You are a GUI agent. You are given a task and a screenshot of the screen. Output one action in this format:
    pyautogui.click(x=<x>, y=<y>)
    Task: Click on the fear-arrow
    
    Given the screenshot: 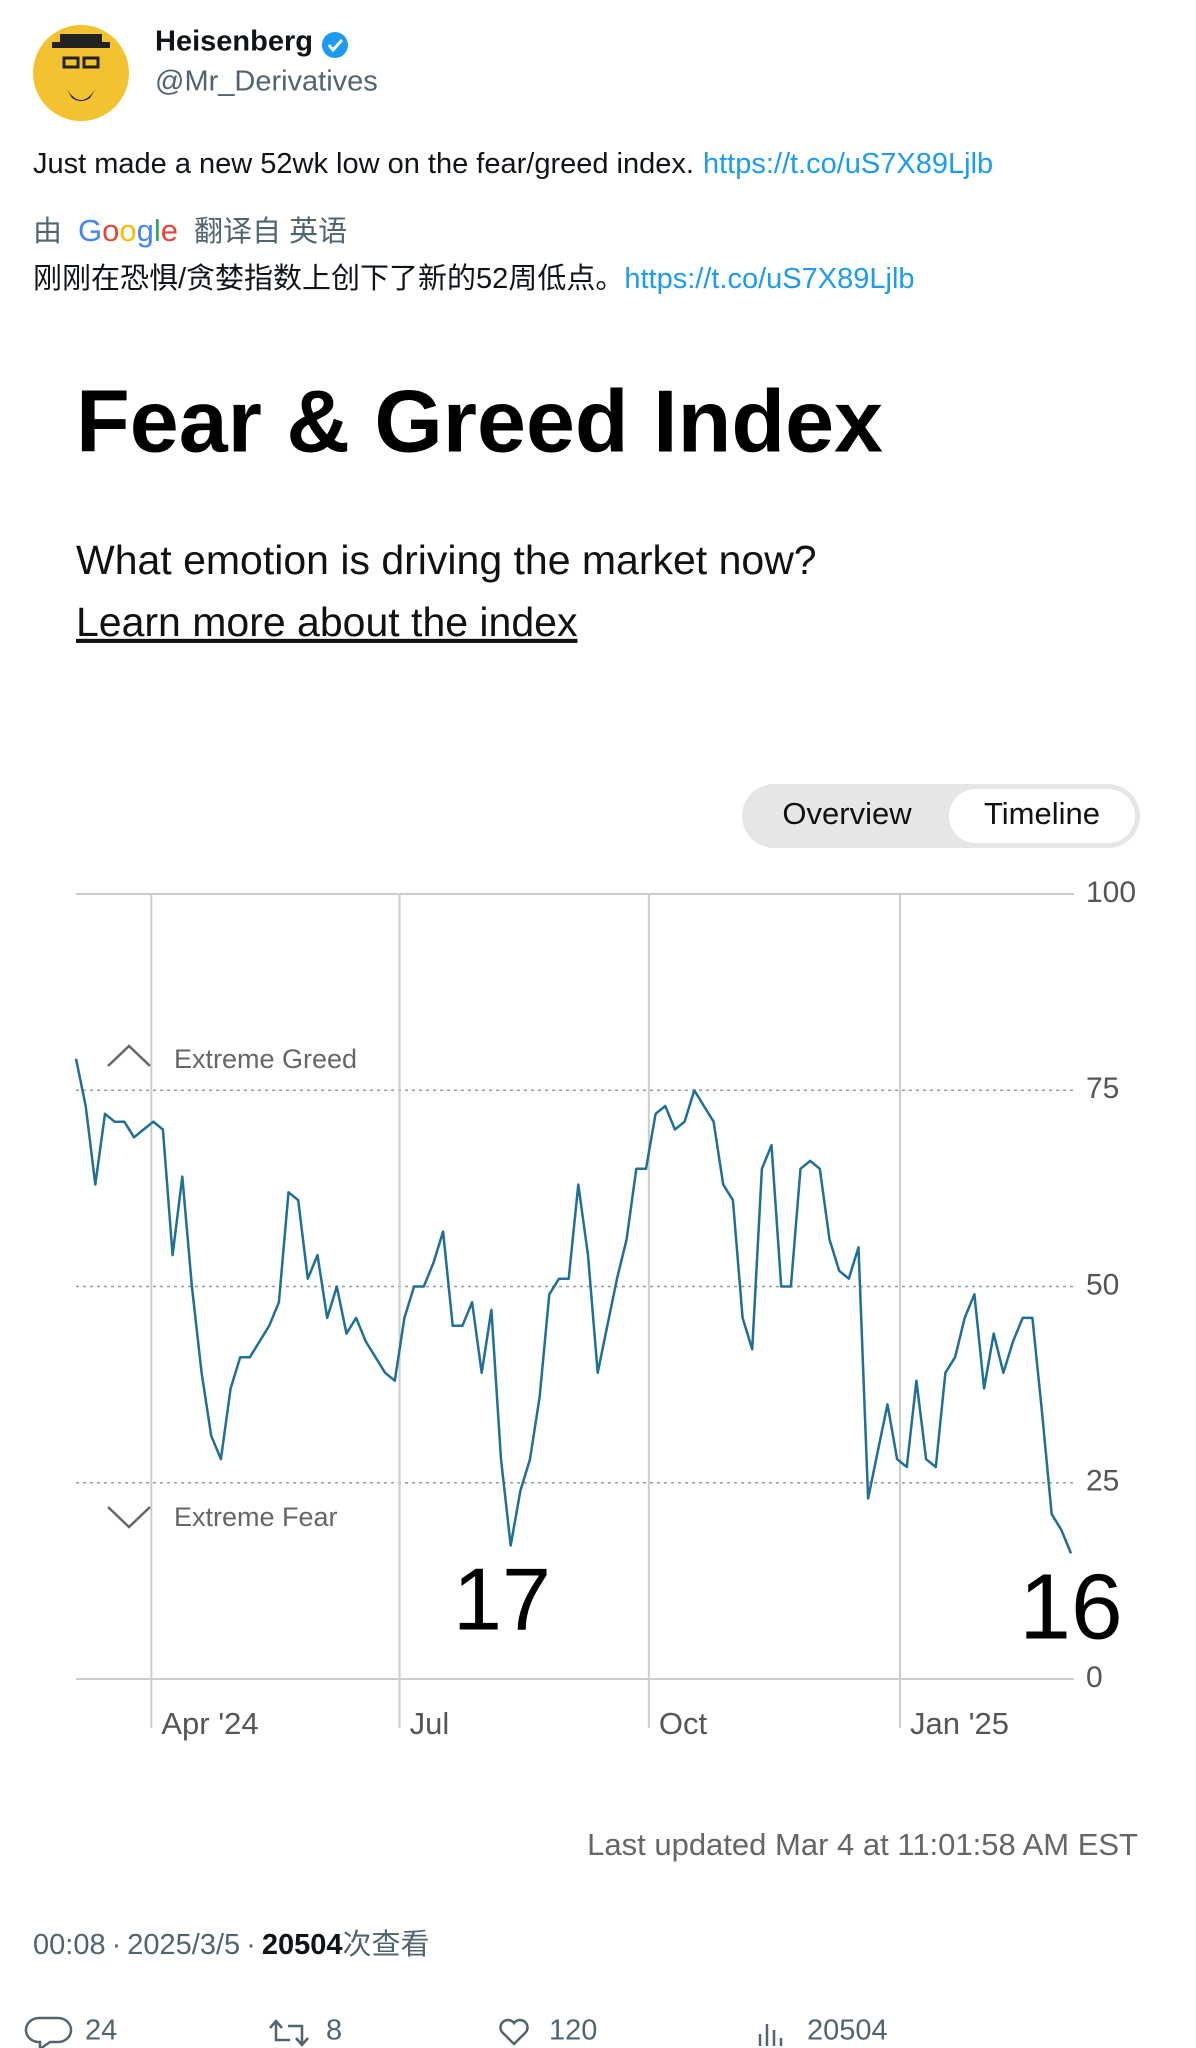 What is the action you would take?
    pyautogui.click(x=129, y=1517)
    